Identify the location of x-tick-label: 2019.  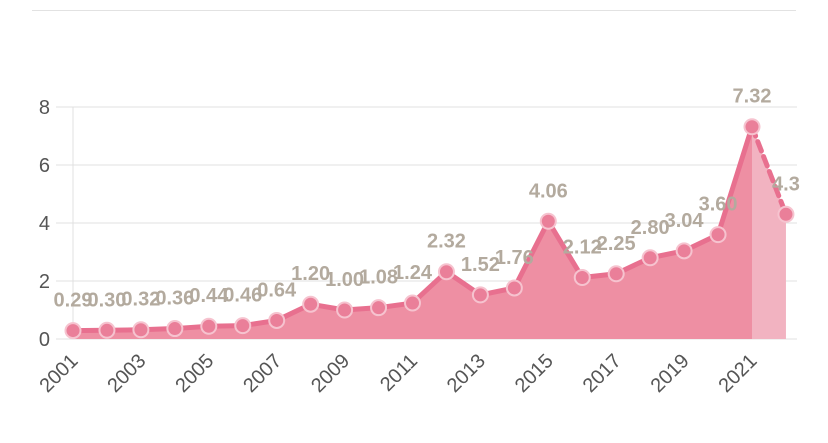
(670, 373).